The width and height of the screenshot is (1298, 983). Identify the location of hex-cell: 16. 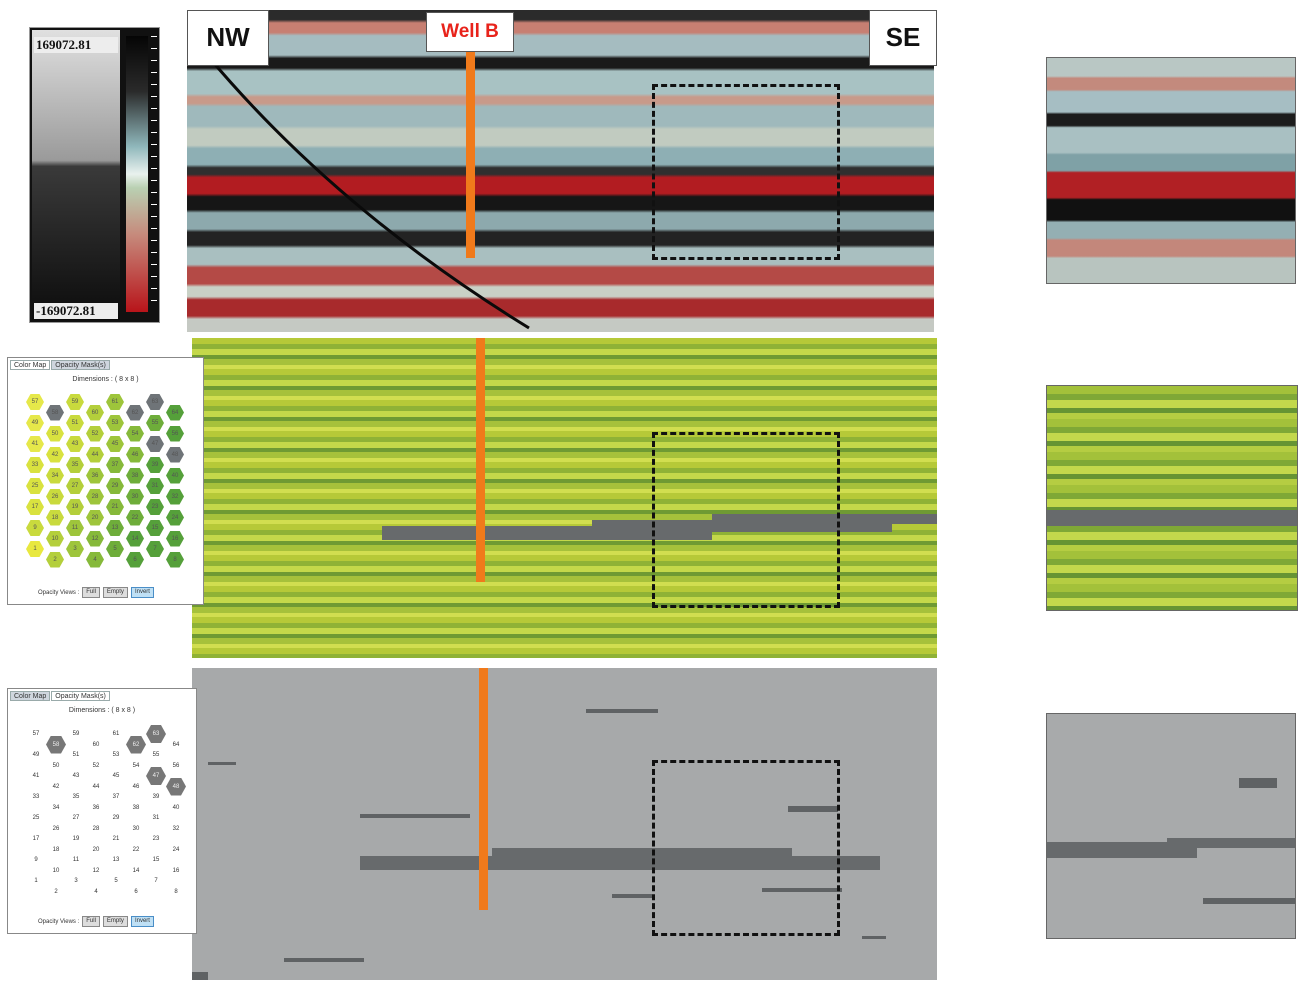
(176, 870).